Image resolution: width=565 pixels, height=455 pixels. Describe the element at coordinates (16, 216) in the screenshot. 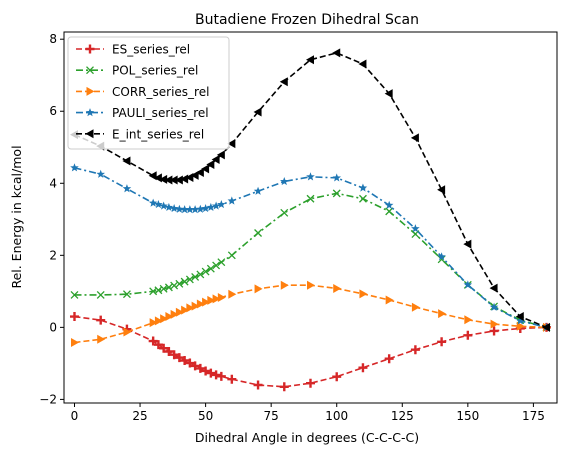

I see `y-axis-label: Rel. Energy in kcal/mol` at that location.